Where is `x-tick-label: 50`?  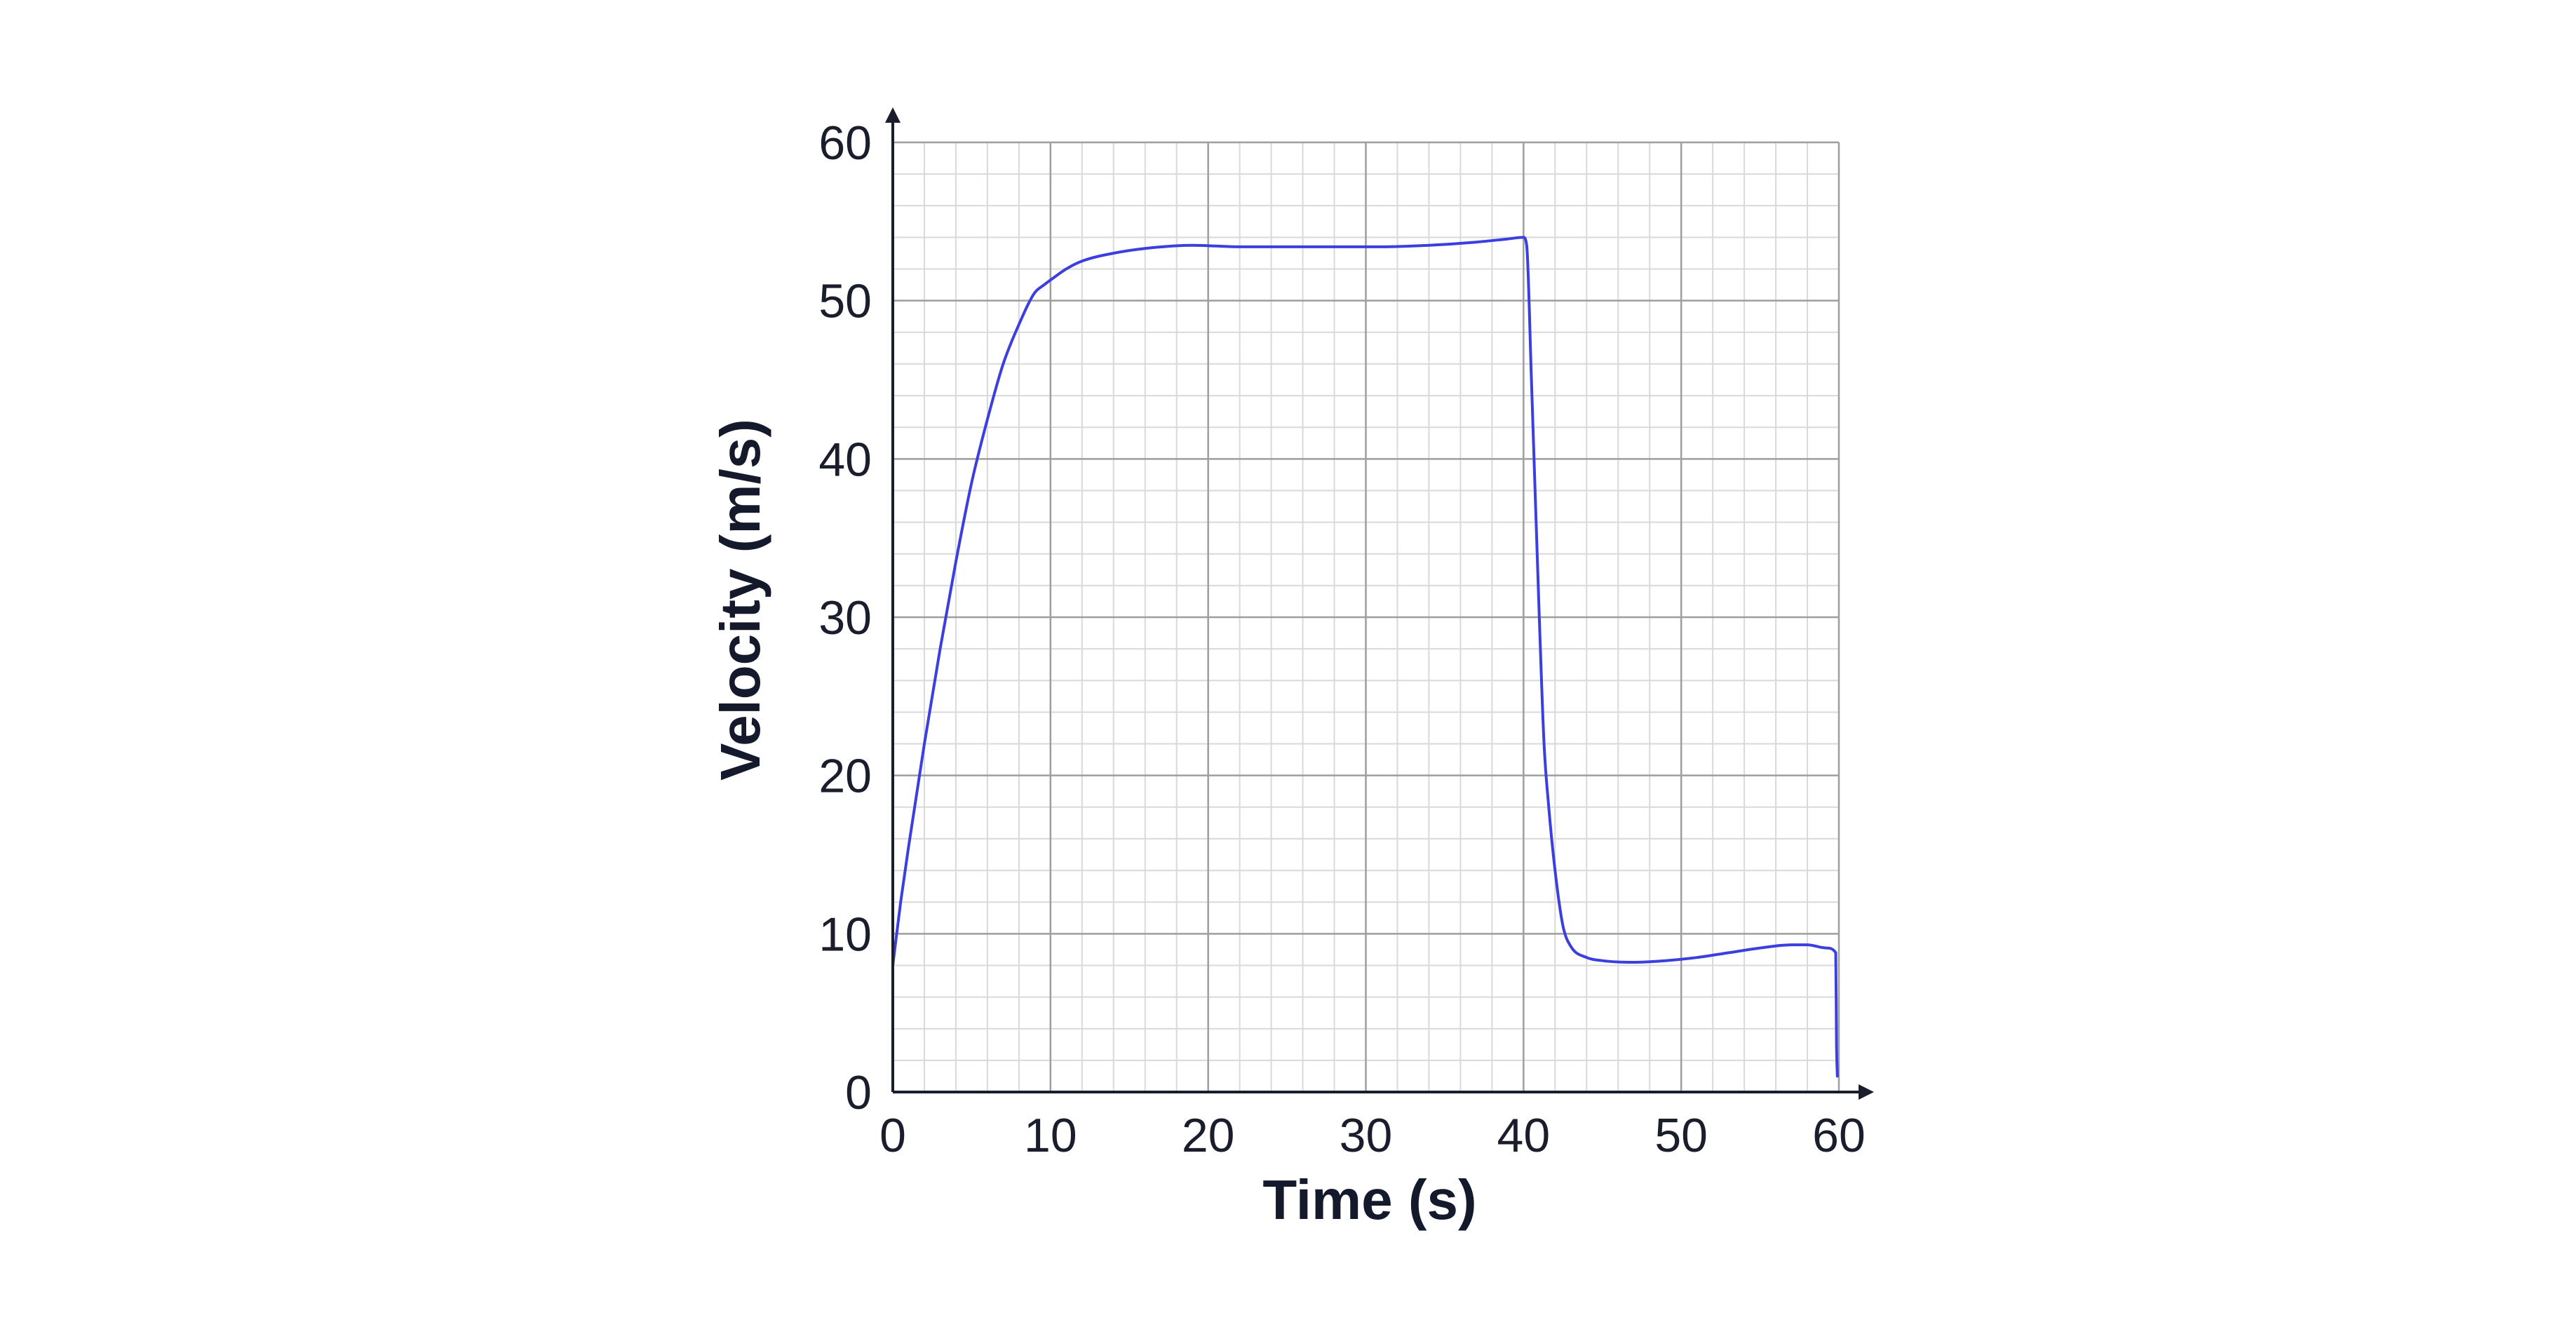
x-tick-label: 50 is located at coordinates (1681, 1135).